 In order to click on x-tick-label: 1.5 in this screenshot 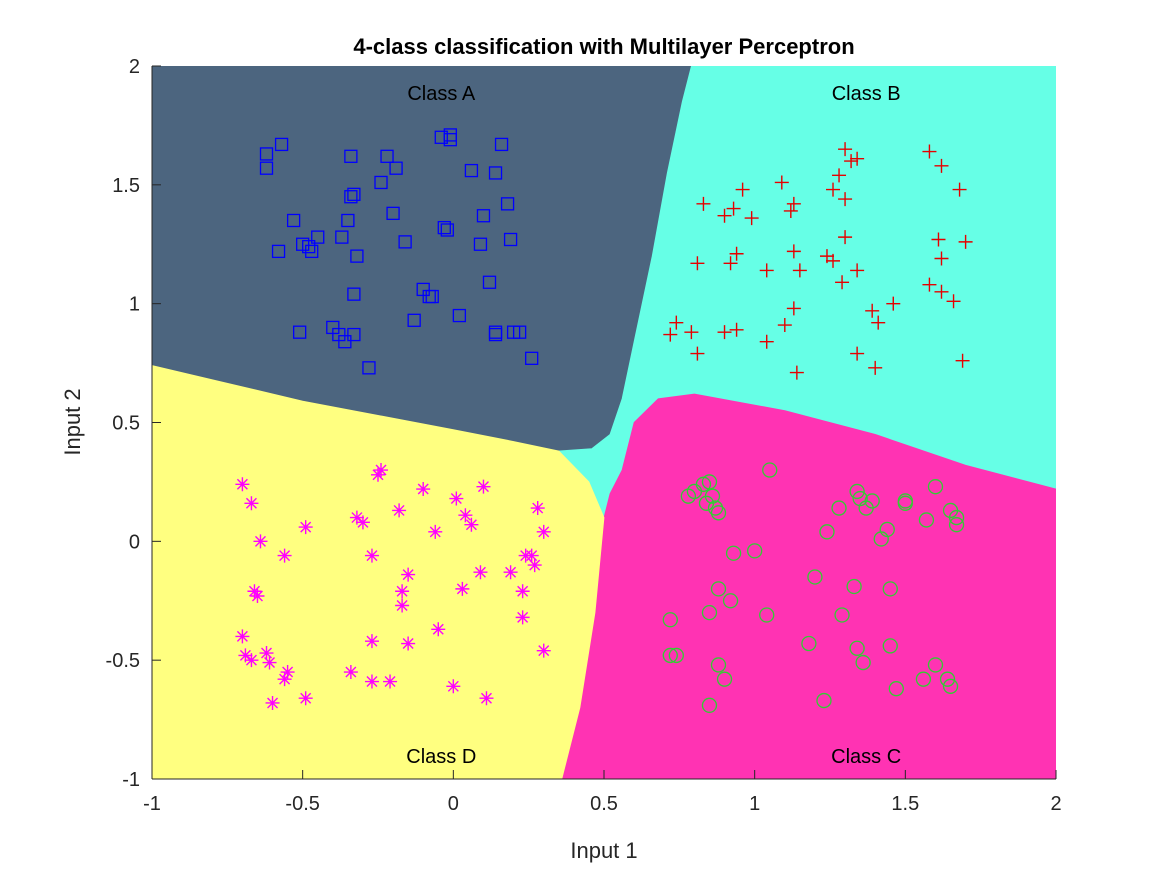, I will do `click(905, 804)`.